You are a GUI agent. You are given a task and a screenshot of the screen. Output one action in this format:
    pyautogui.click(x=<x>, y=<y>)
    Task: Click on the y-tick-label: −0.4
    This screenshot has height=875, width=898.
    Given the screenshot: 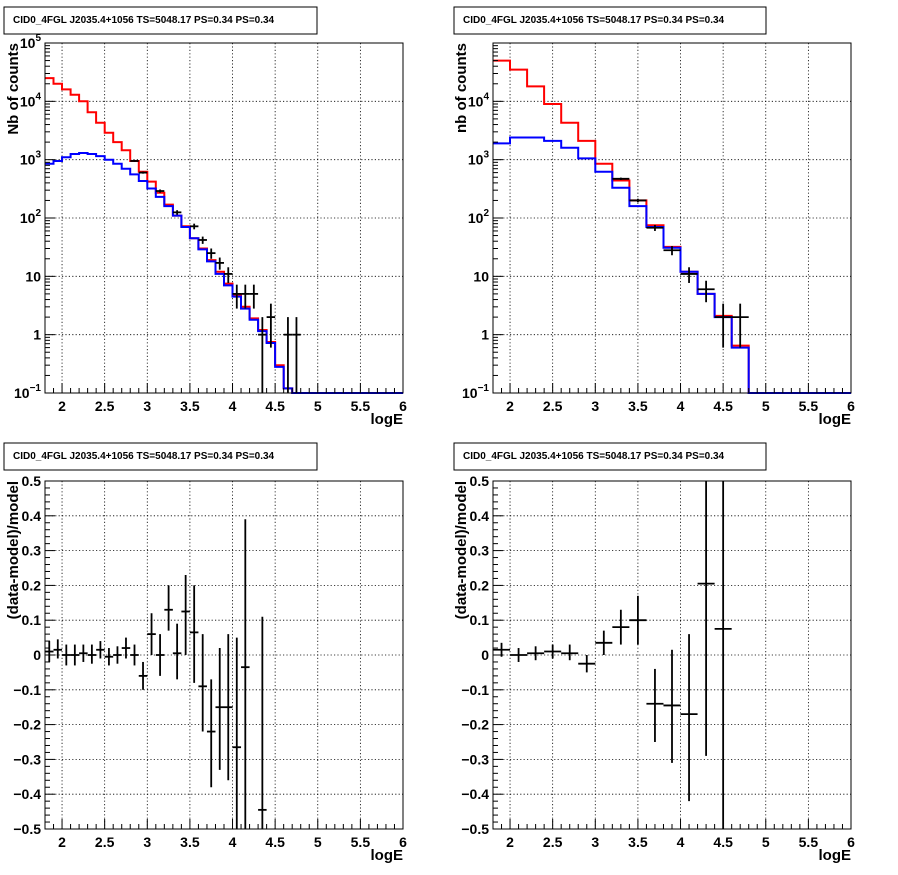 What is the action you would take?
    pyautogui.click(x=475, y=794)
    